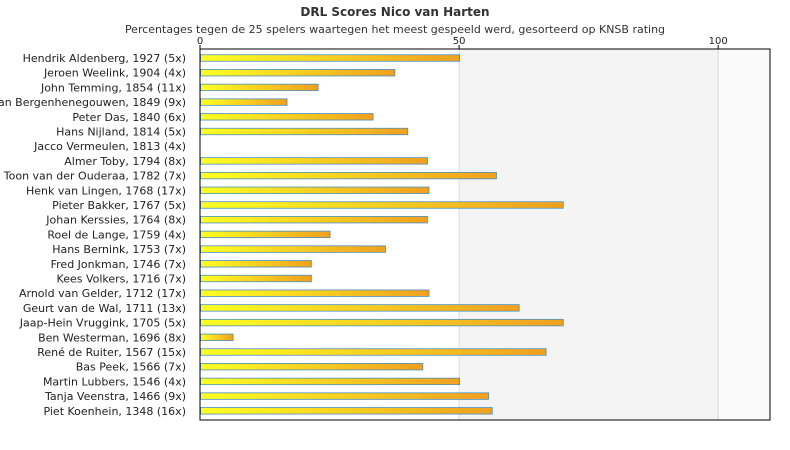  Describe the element at coordinates (94, 176) in the screenshot. I see `category-label: Toon van der Ouderaa, 1782 (7x)` at that location.